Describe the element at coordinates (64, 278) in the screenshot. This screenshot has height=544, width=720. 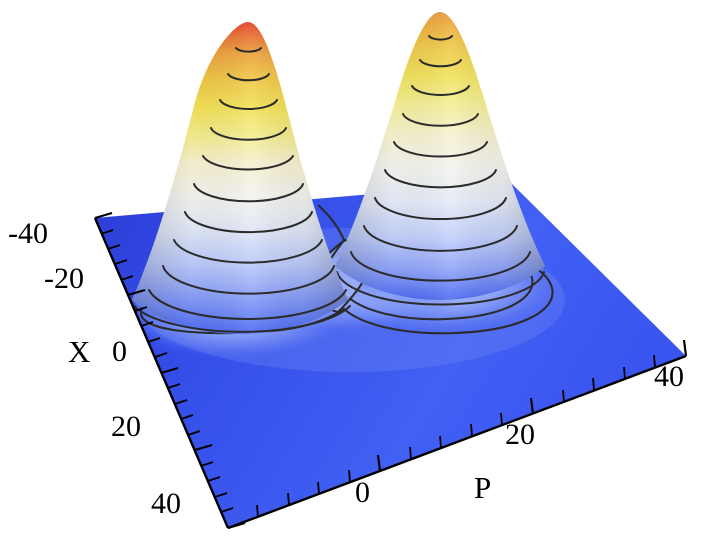
I see `x-tick-label--20: -20` at that location.